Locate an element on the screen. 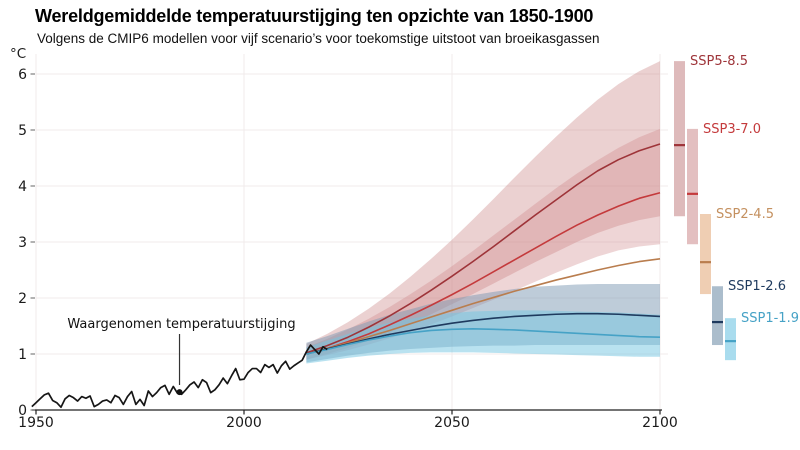 The image size is (800, 450). x-tick-label: 2100 is located at coordinates (660, 423).